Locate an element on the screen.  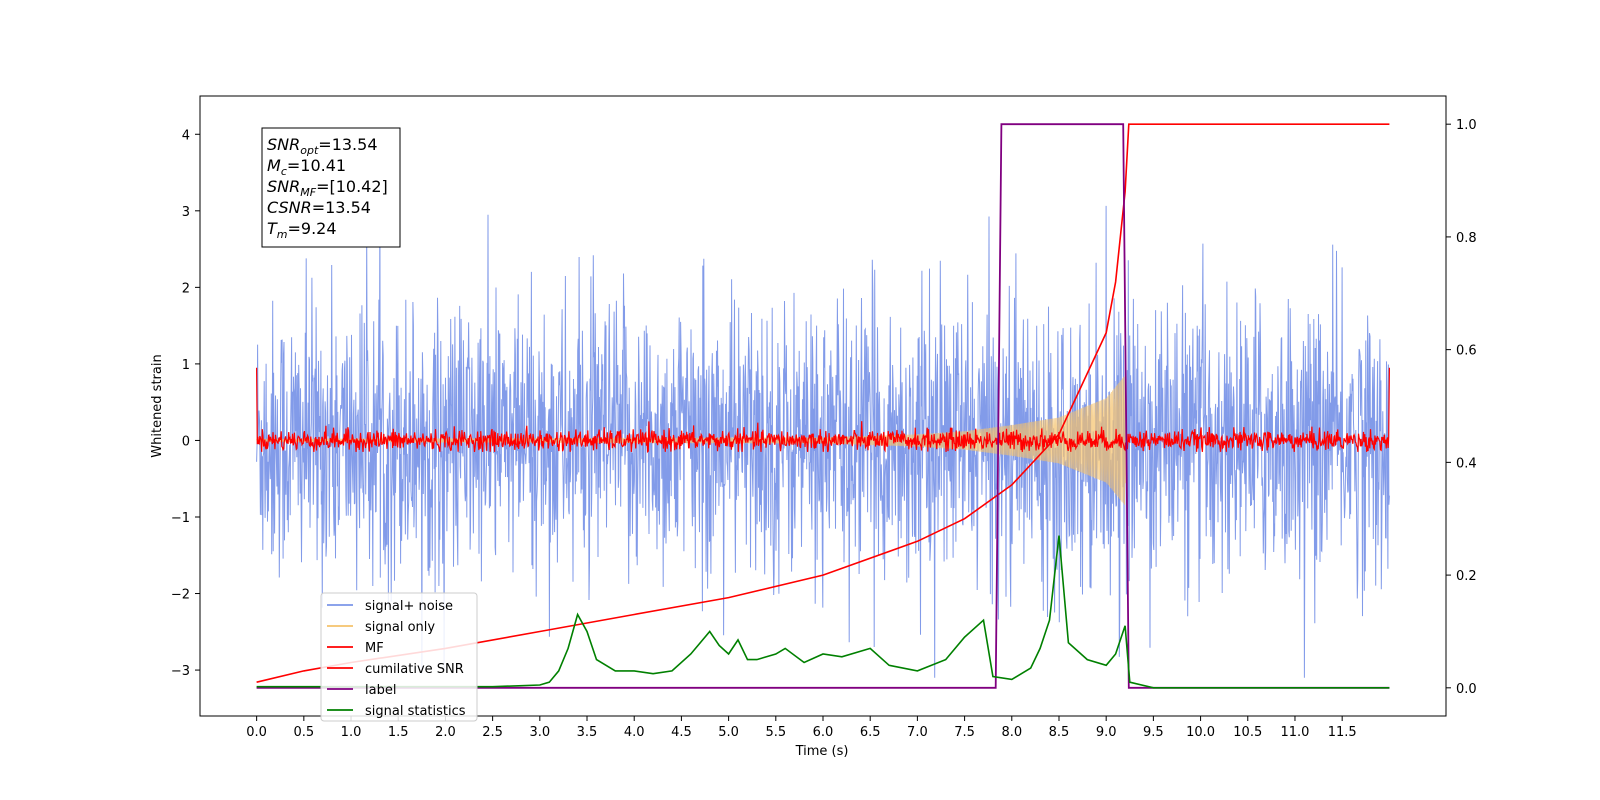
info-line: CSNR=13.54 is located at coordinates (319, 207).